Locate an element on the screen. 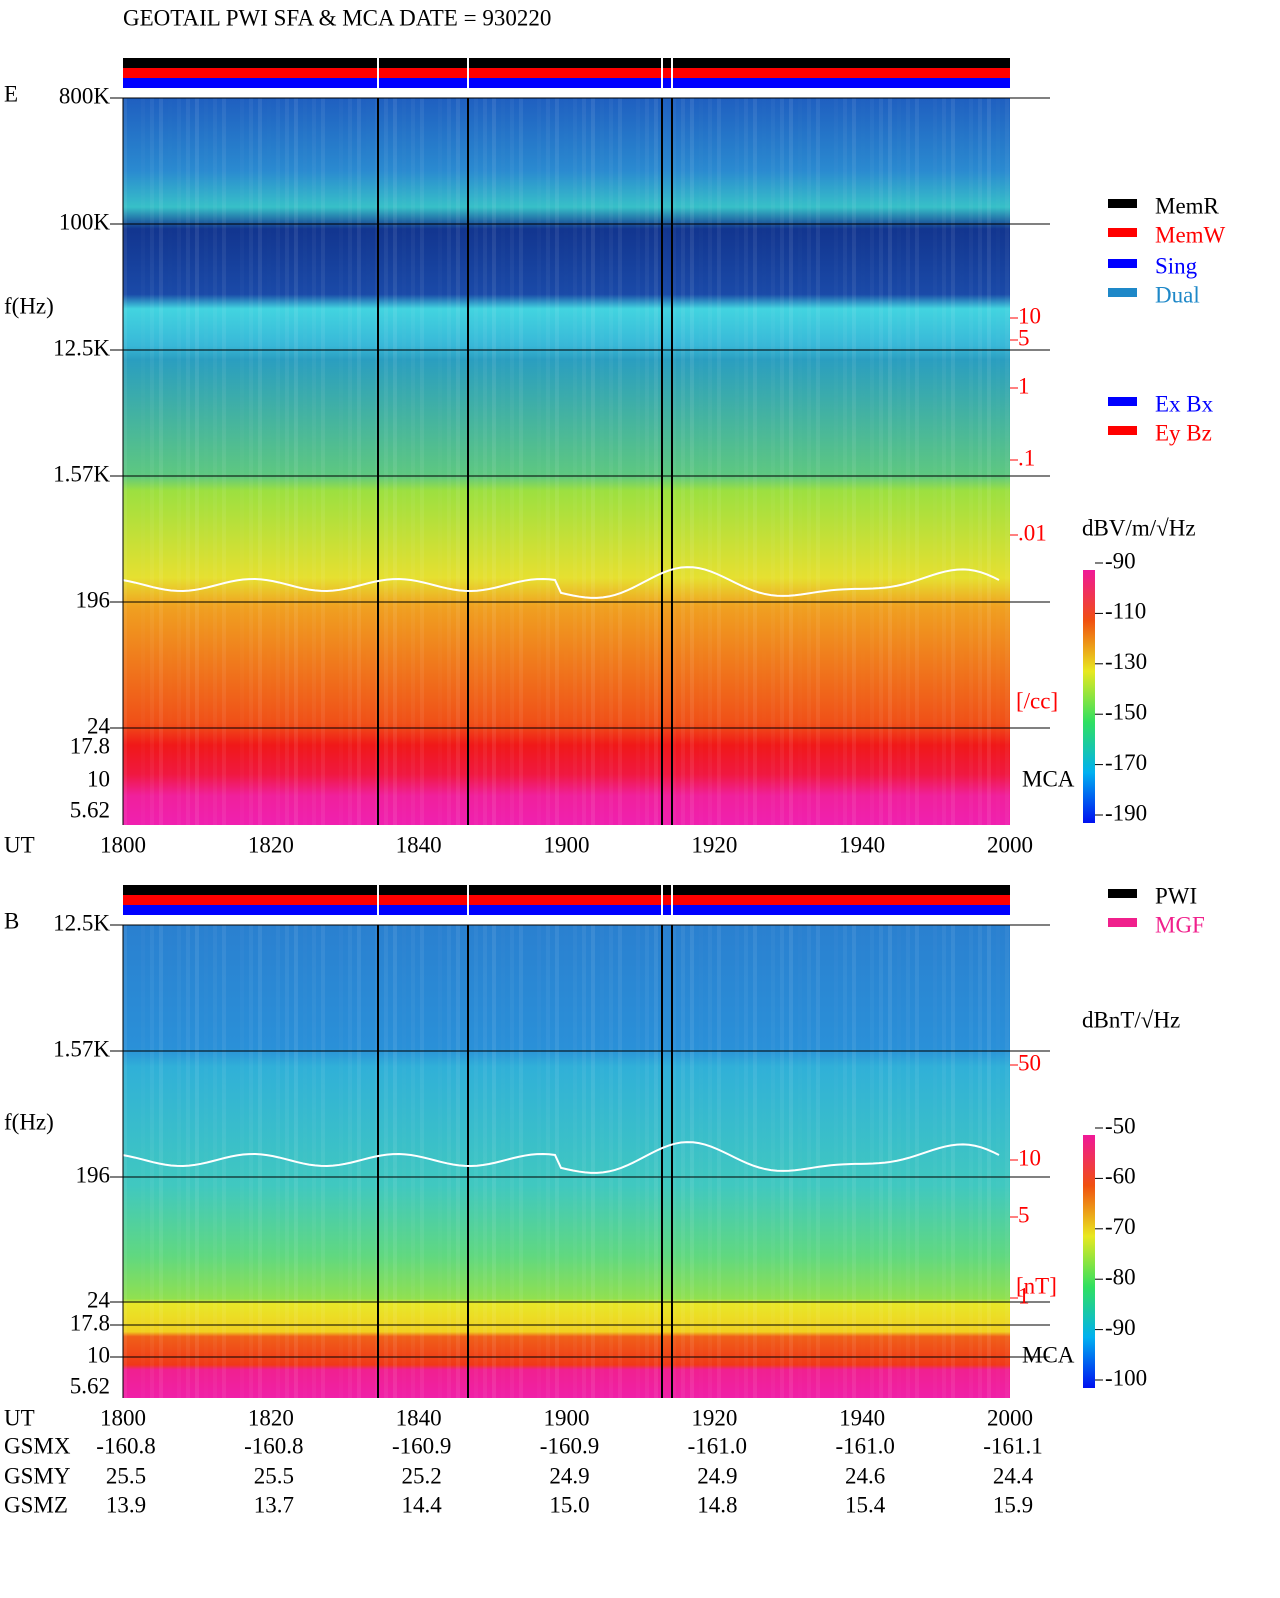  density-unit: [nT] is located at coordinates (1036, 1285).